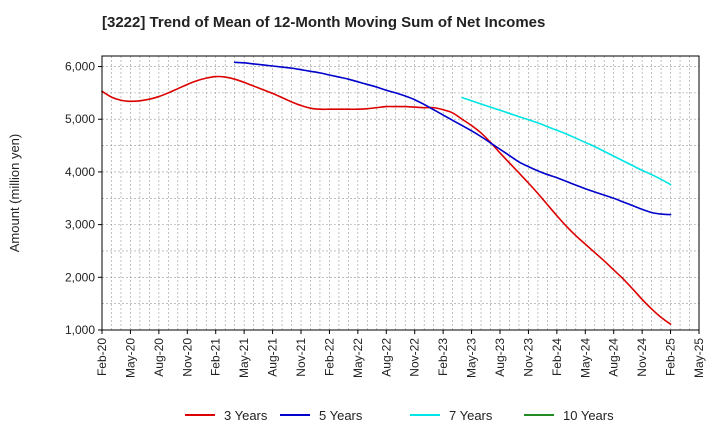  Describe the element at coordinates (80, 330) in the screenshot. I see `y-tick-label: 1,000` at that location.